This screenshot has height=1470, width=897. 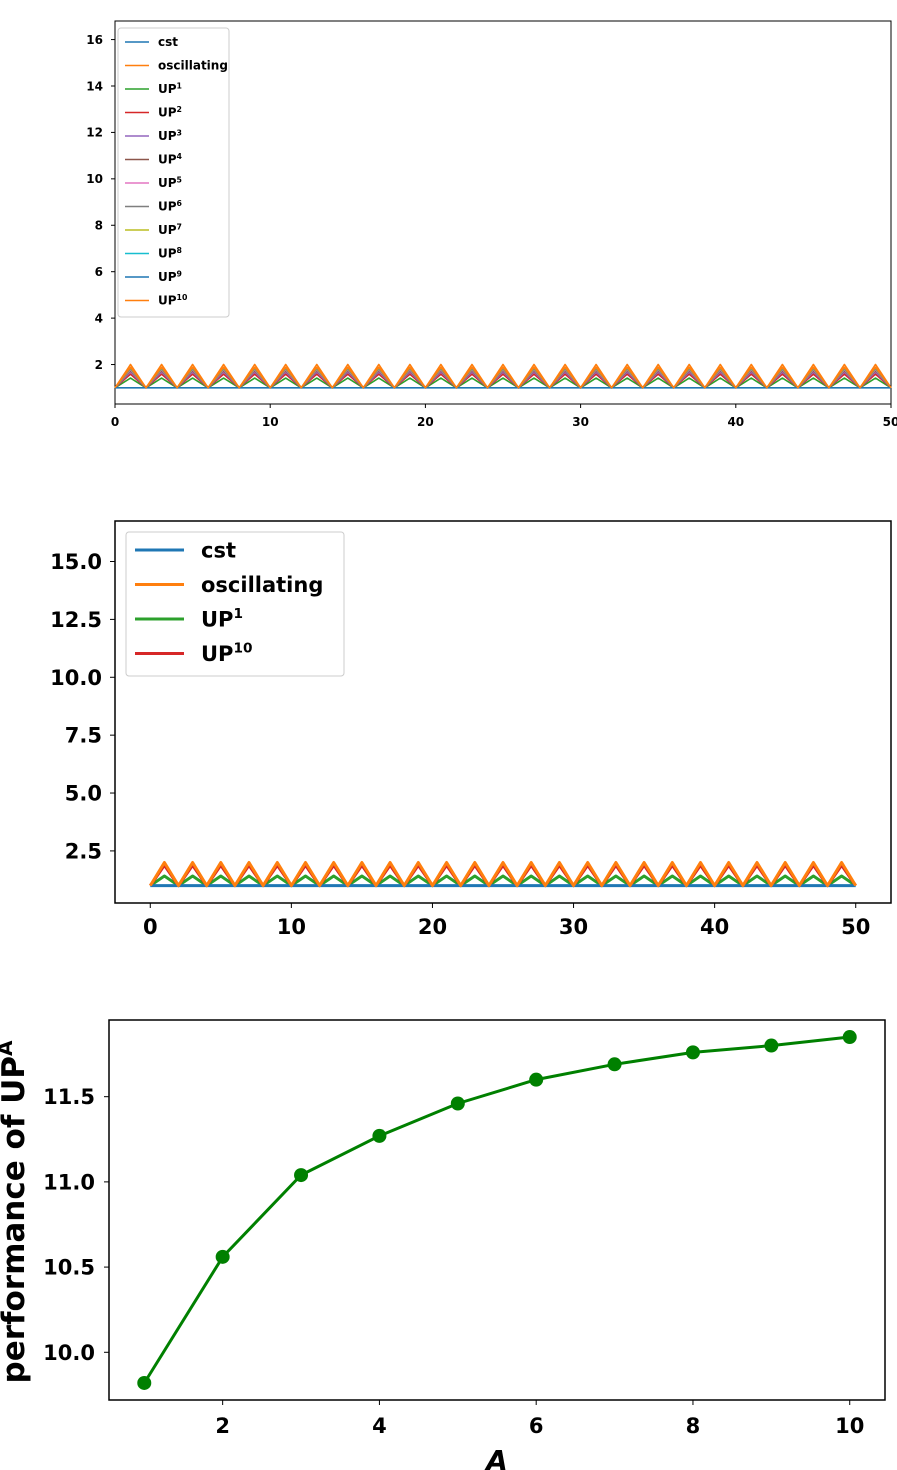 I want to click on y-tick-label: 6, so click(x=99, y=272).